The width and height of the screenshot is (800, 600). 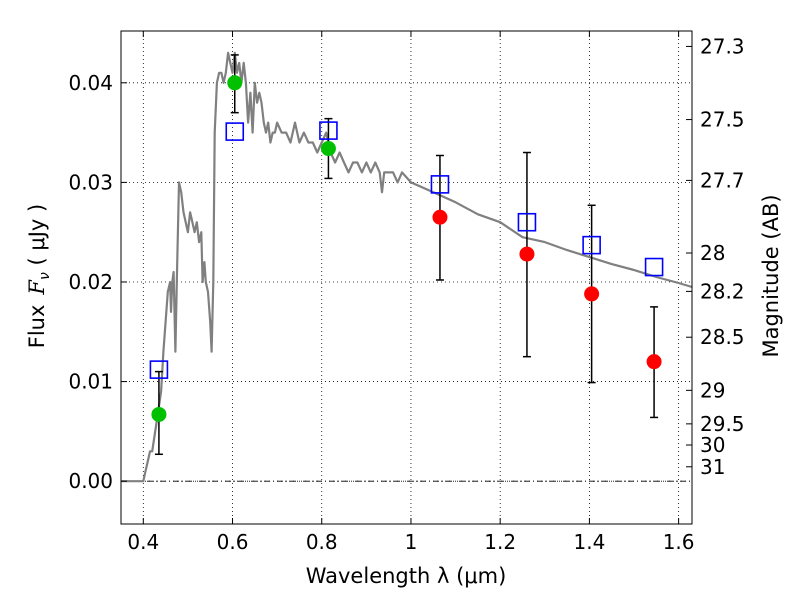 I want to click on x-tick-label: 0.8, so click(x=322, y=542).